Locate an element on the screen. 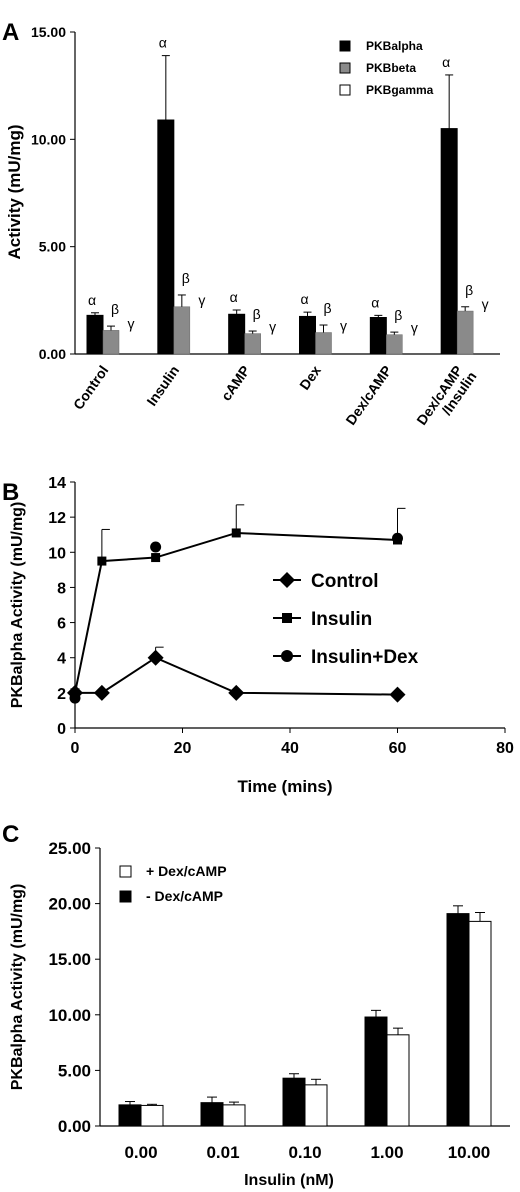 The width and height of the screenshot is (520, 1192). category-label: Insulin is located at coordinates (162, 386).